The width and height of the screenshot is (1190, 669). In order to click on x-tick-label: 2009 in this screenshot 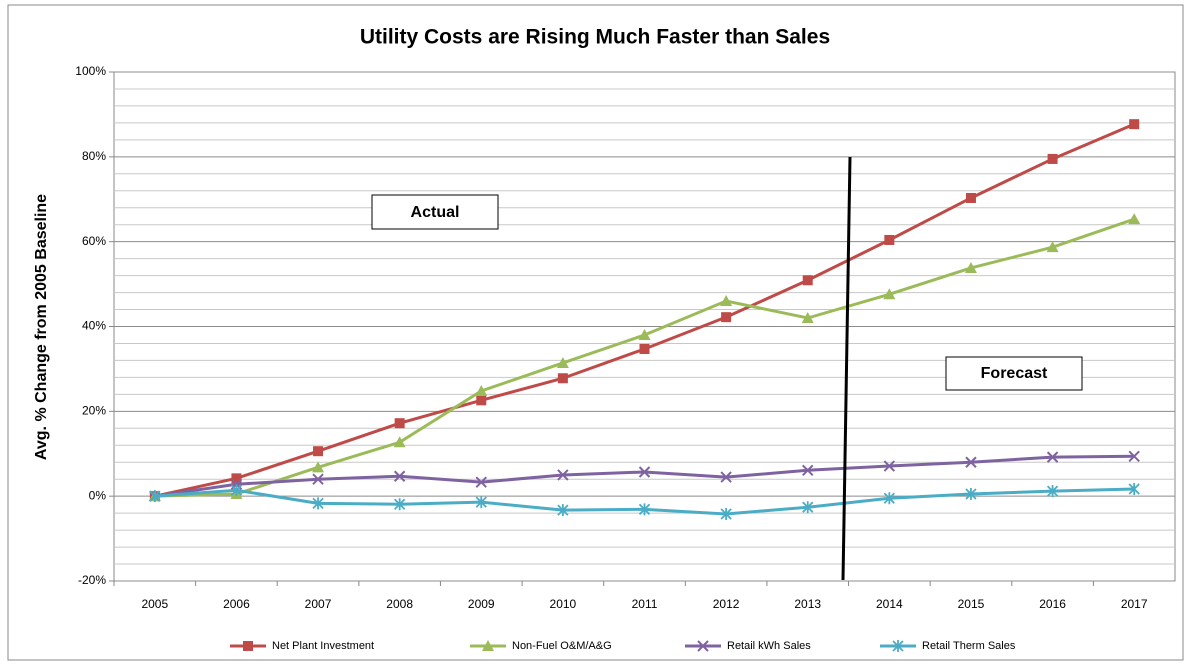, I will do `click(481, 604)`.